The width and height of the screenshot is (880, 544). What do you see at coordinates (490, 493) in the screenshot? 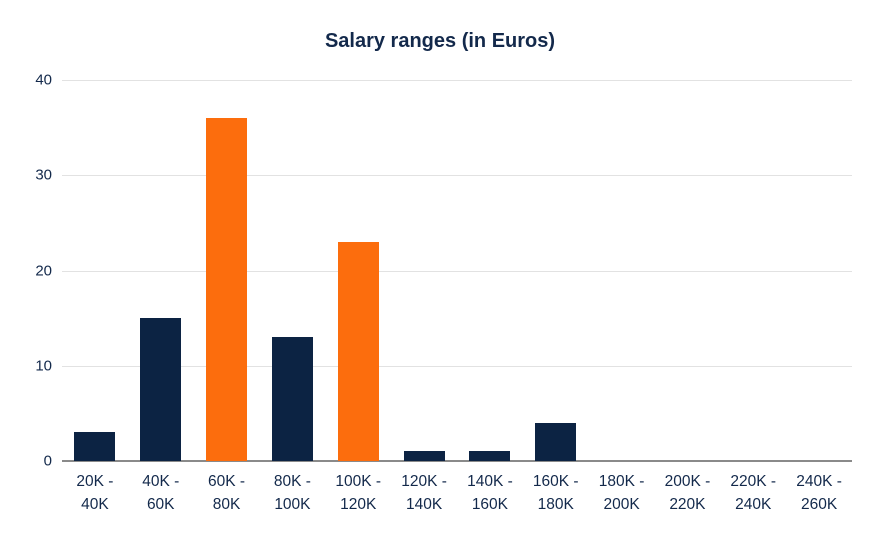
I see `x-axis-tick-label: 140K - 160K` at bounding box center [490, 493].